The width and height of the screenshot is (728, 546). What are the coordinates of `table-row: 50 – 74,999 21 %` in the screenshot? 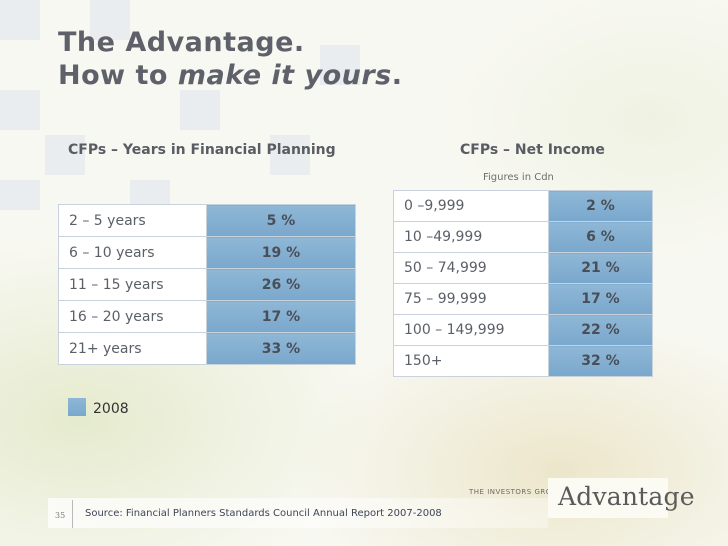 It's located at (523, 268).